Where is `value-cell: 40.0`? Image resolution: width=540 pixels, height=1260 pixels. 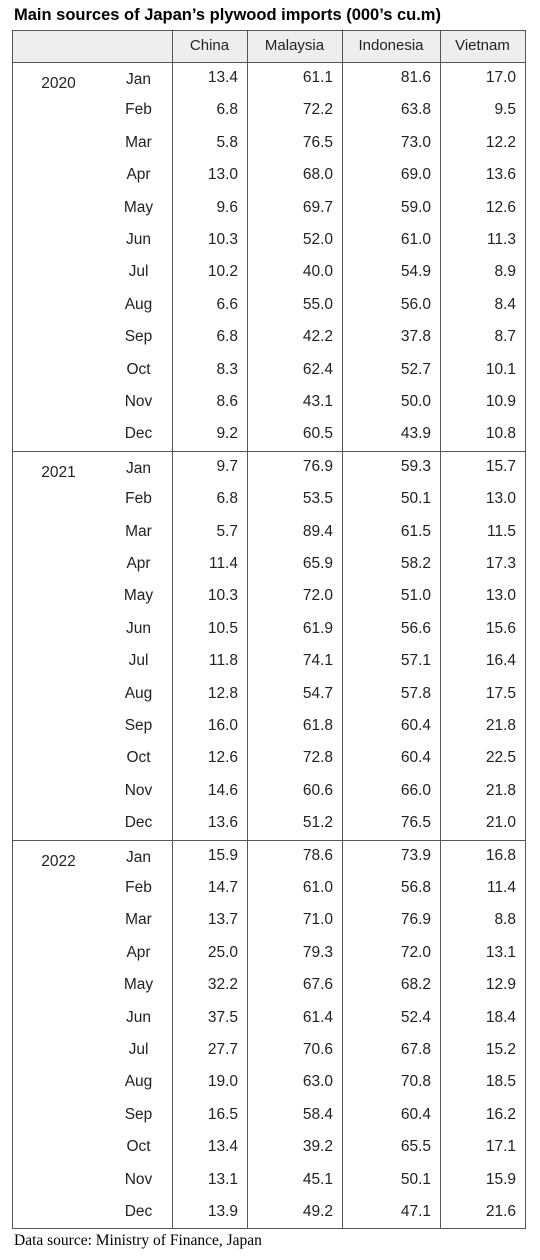
value-cell: 40.0 is located at coordinates (317, 272).